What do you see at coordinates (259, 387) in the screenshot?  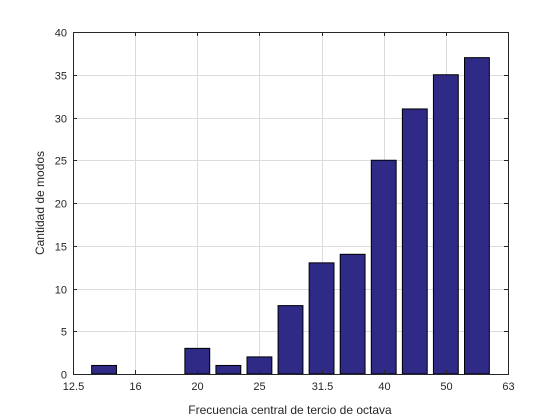 I see `x-tick-label: 25` at bounding box center [259, 387].